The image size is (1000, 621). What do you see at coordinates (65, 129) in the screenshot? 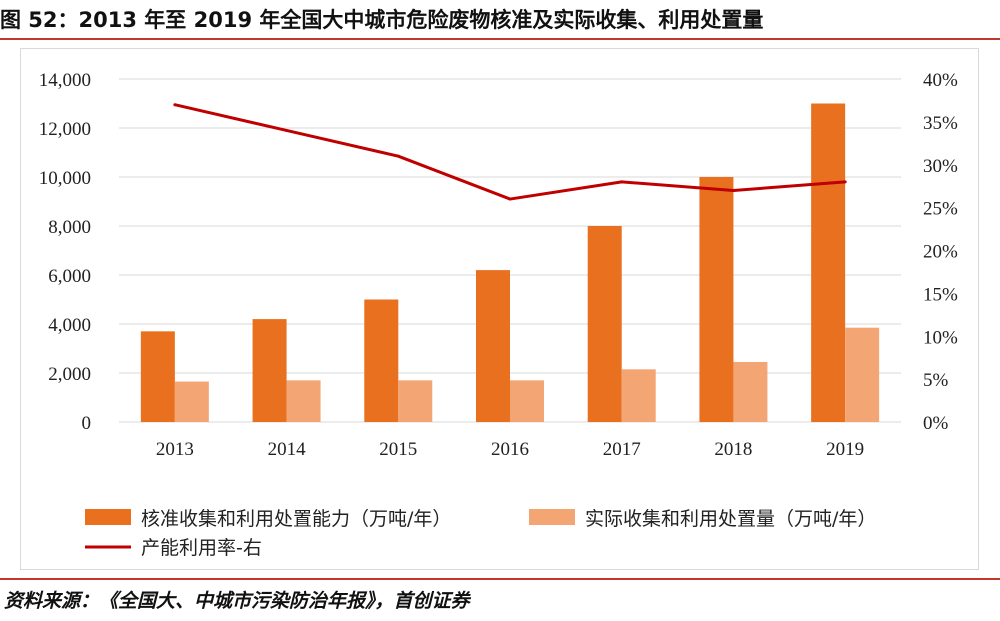
I see `left-tick-label: 12,000` at bounding box center [65, 129].